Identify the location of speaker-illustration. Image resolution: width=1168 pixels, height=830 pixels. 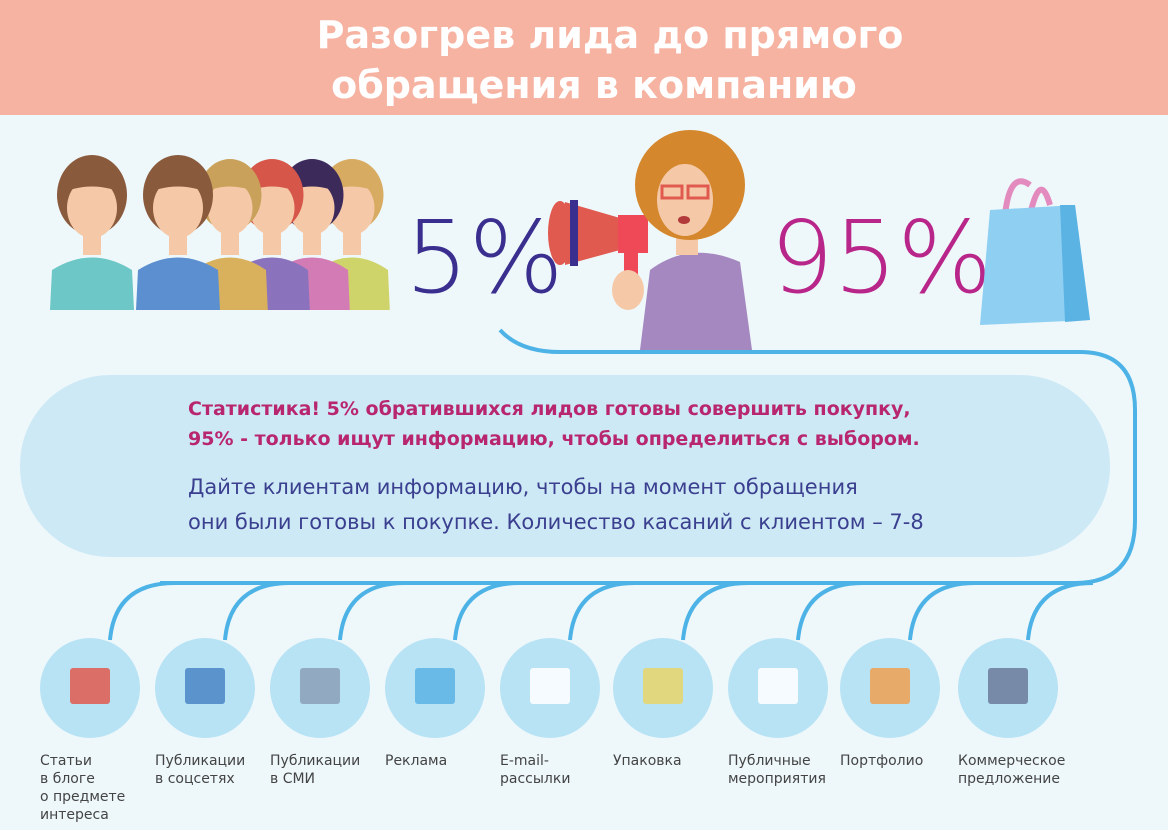
(682, 240).